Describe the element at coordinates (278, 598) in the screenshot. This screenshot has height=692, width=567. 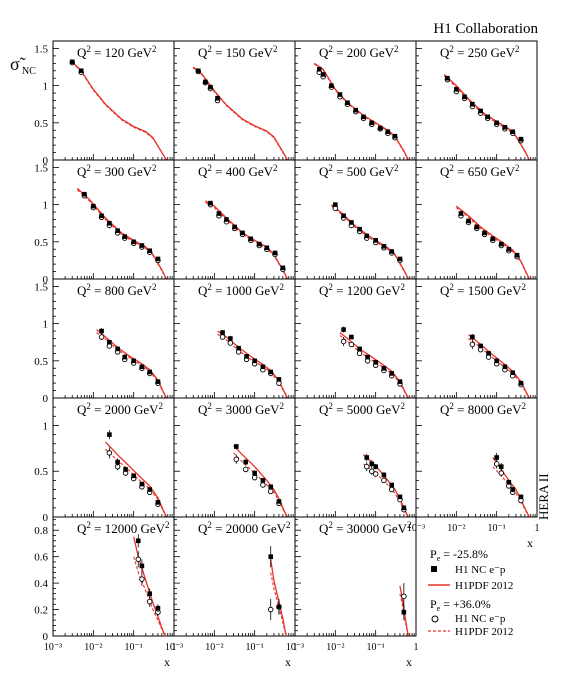
I see `fit-curve-neg` at that location.